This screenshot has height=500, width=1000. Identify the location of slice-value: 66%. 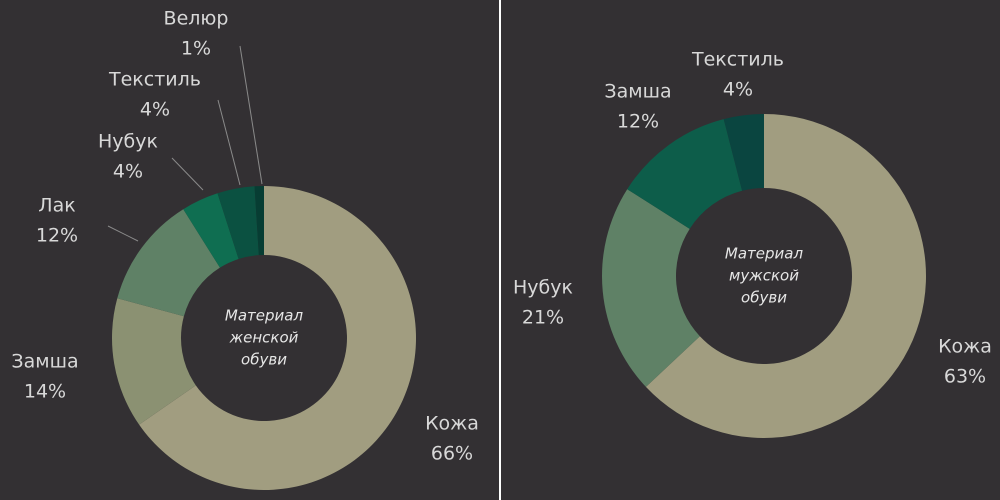
(452, 454).